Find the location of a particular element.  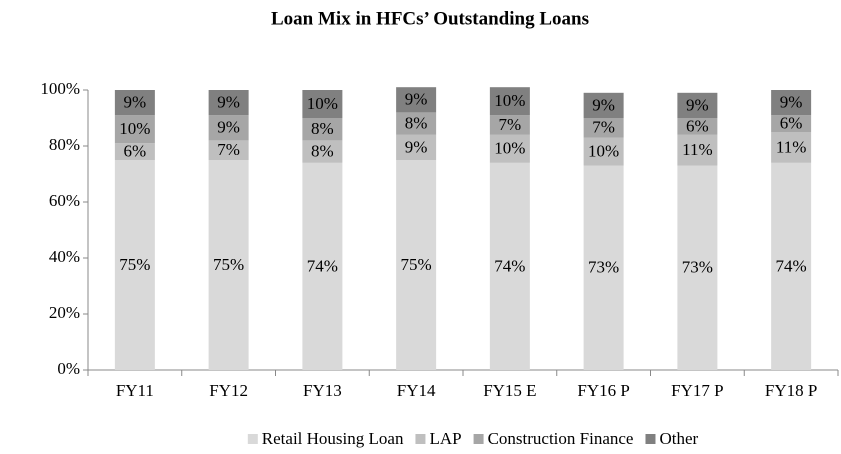

y-tick-label: 40% is located at coordinates (64, 256).